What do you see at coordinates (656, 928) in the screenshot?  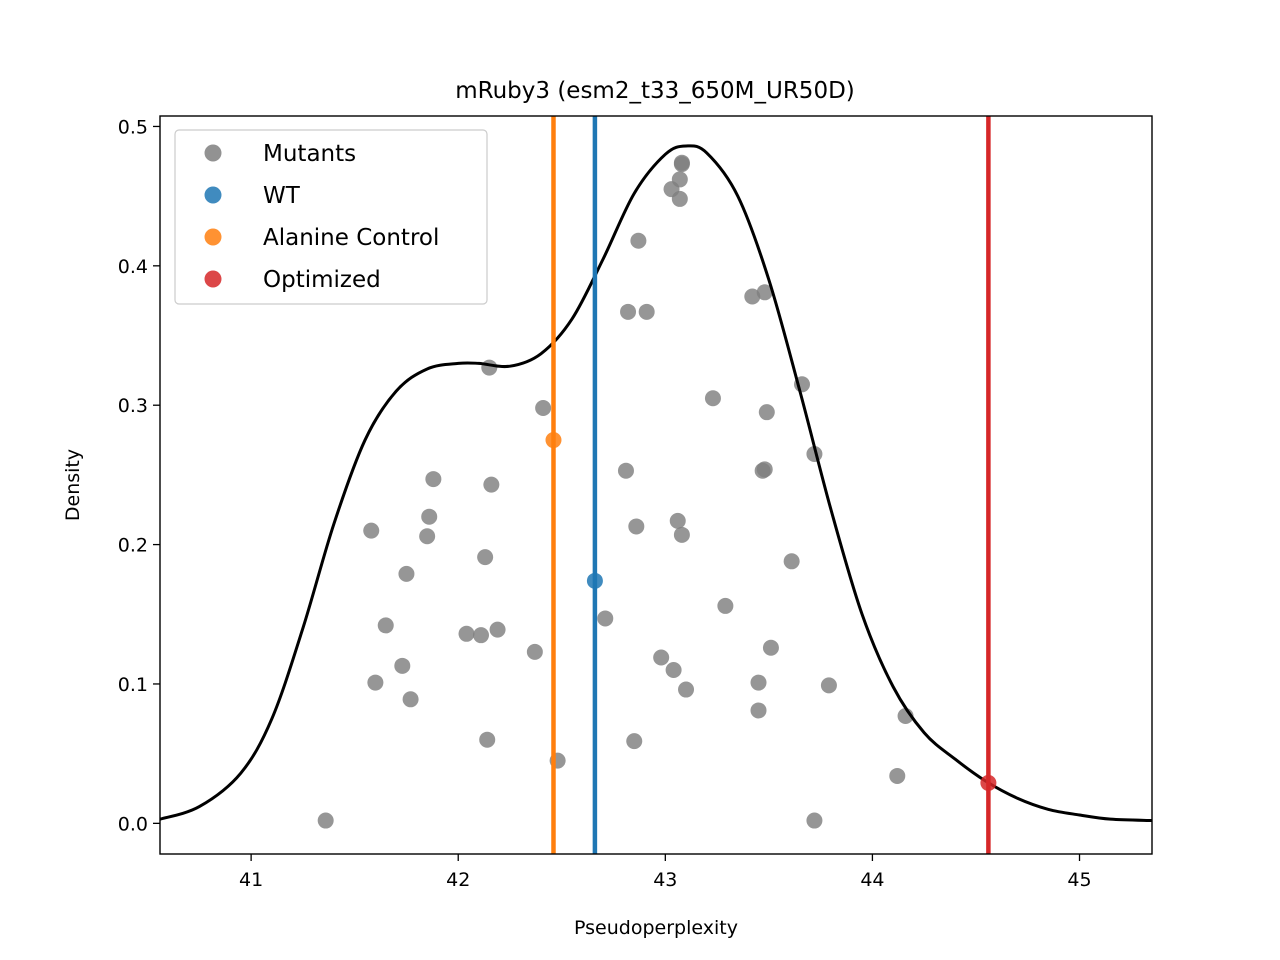 I see `x-axis-label: Pseudoperplexity` at bounding box center [656, 928].